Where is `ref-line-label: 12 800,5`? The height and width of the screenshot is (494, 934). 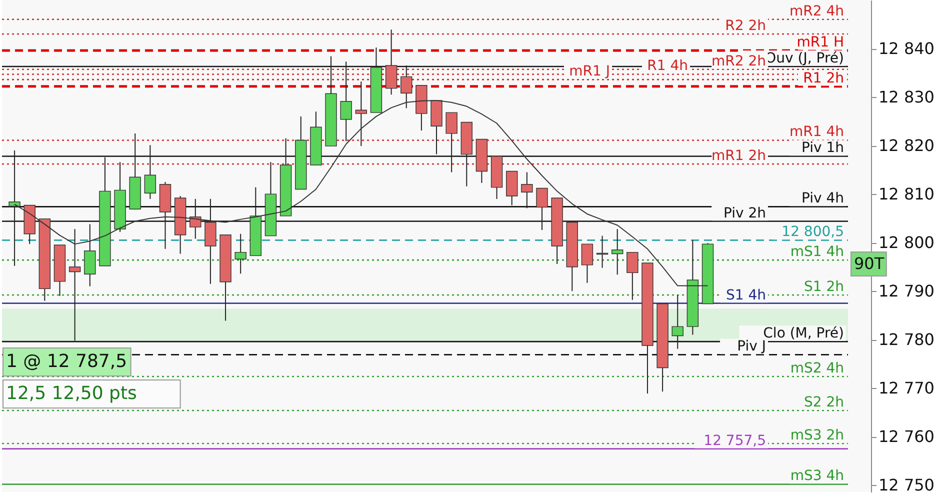 ref-line-label: 12 800,5 is located at coordinates (813, 232).